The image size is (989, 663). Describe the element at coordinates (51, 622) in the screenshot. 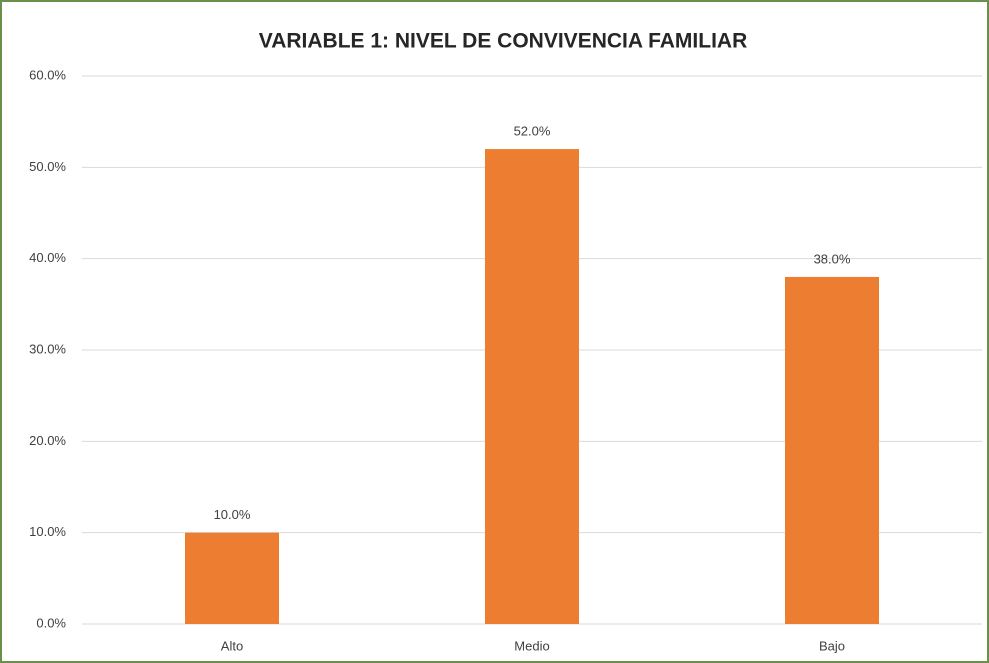

I see `y-tick-label: 0.0%` at that location.